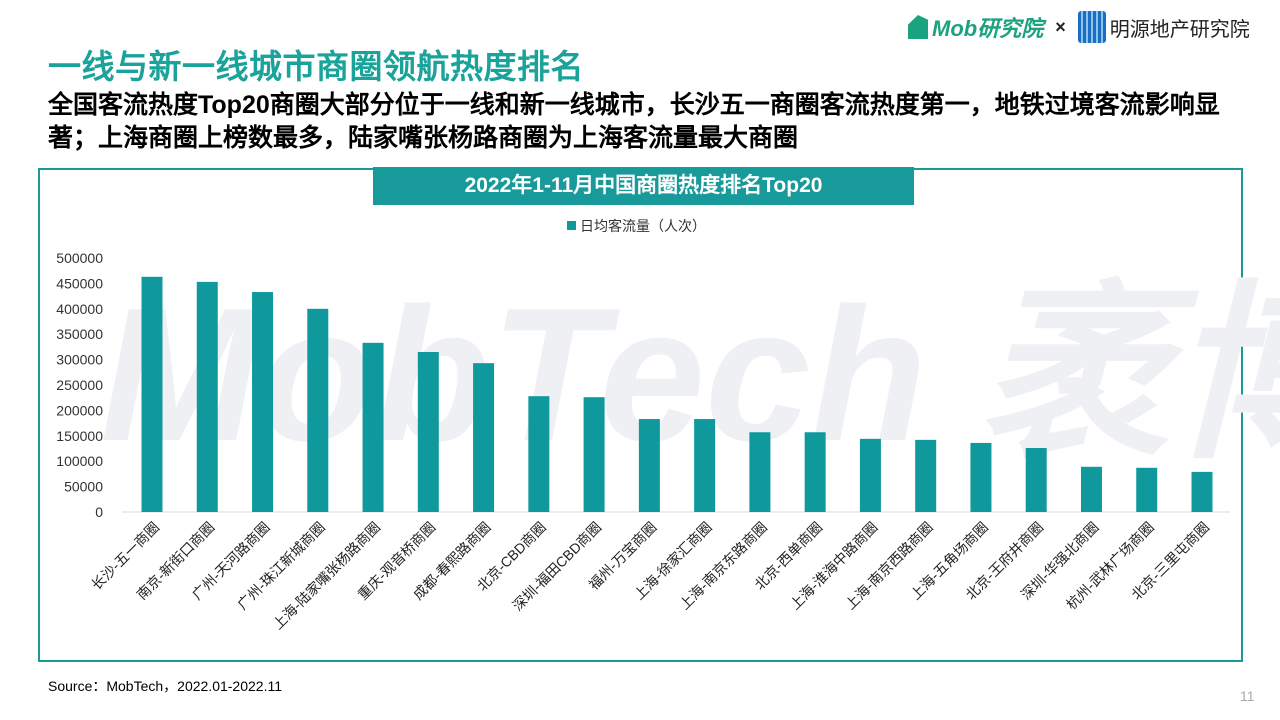 This screenshot has width=1280, height=720. I want to click on y-tick-label: 500000, so click(79, 258).